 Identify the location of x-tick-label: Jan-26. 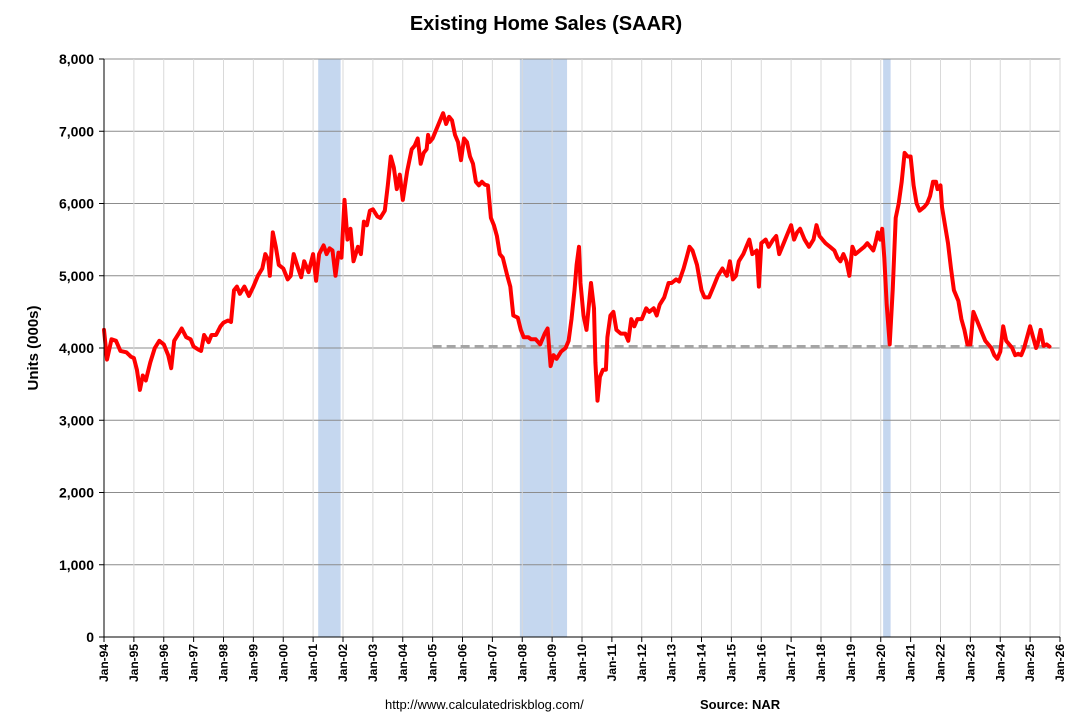
(1060, 663).